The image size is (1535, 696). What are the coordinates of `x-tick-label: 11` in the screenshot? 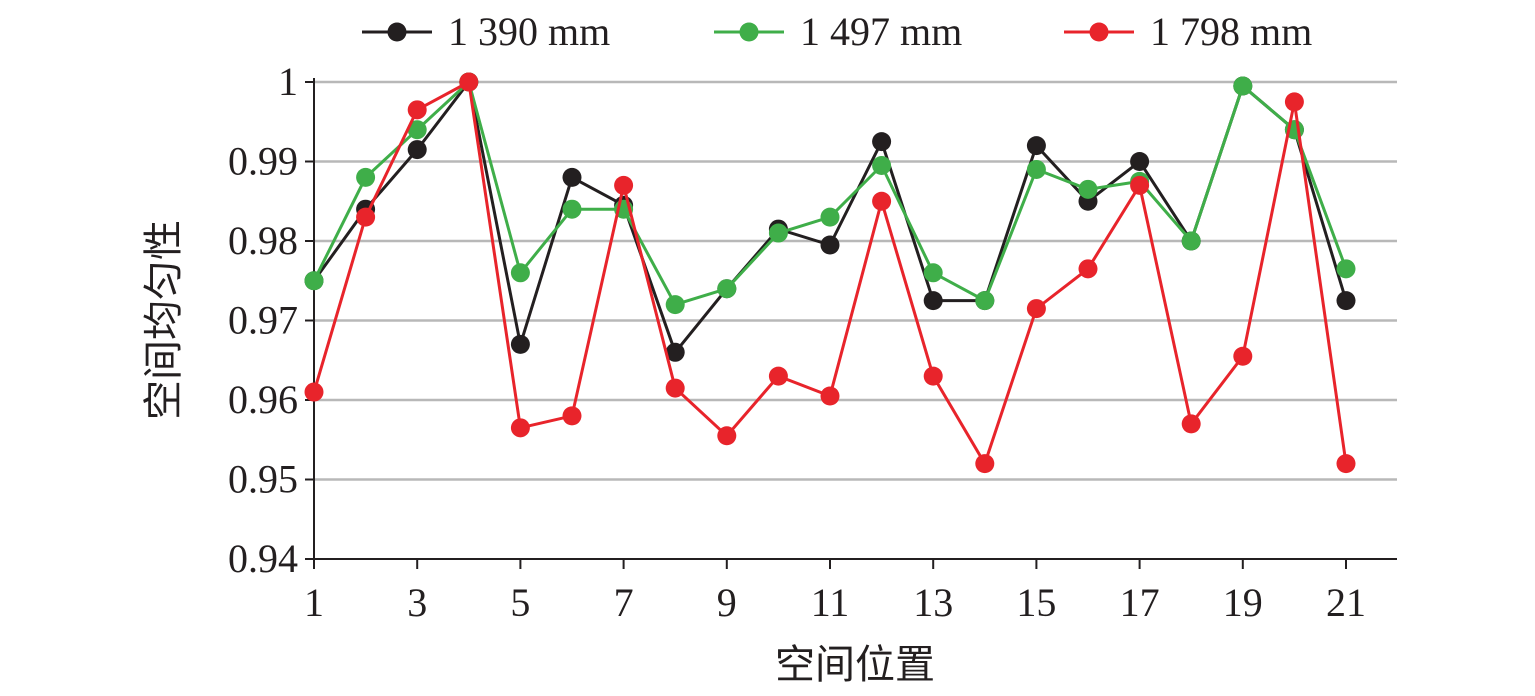 It's located at (830, 602).